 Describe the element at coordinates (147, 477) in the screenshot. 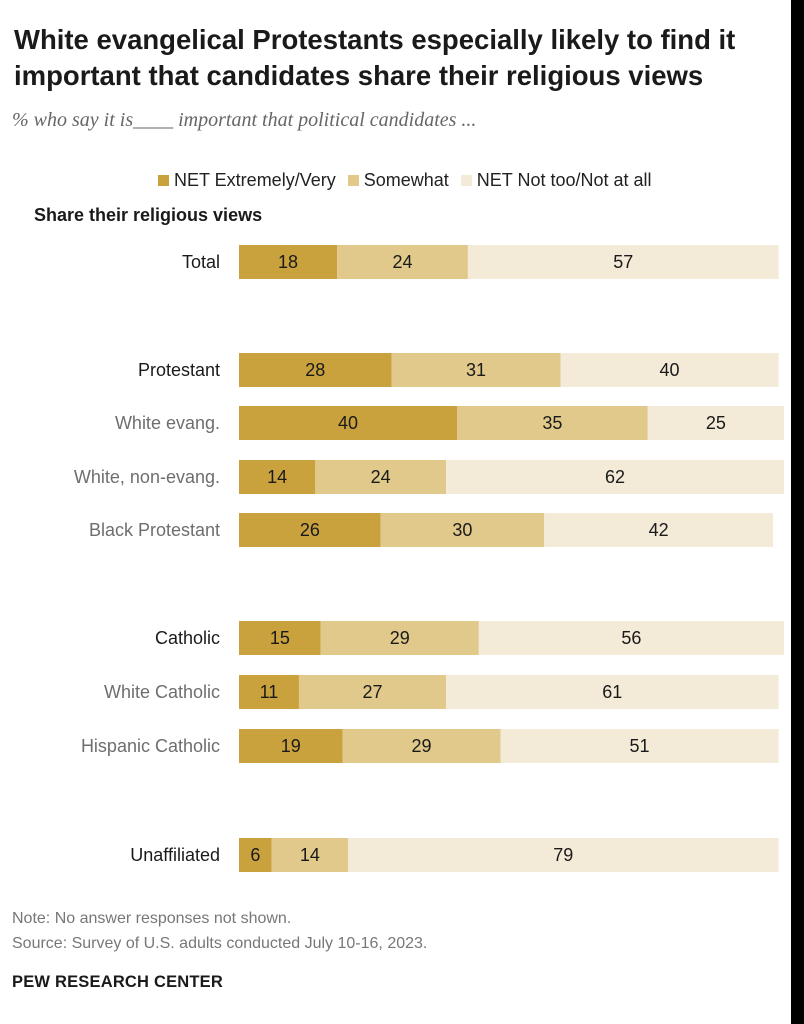

I see `category-label-white-non-evang: White, non-evang.` at that location.